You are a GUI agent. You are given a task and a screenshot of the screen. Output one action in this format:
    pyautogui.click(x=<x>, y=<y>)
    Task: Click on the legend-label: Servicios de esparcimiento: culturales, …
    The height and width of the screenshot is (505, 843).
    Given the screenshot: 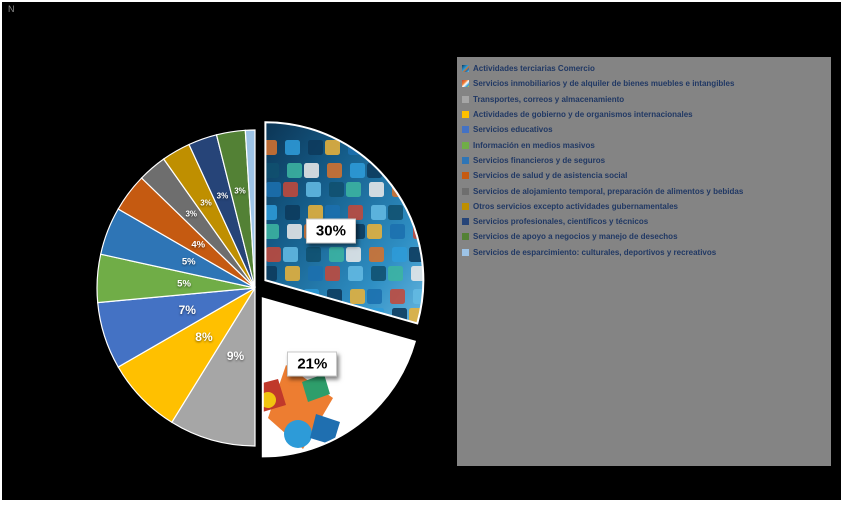 What is the action you would take?
    pyautogui.click(x=595, y=252)
    